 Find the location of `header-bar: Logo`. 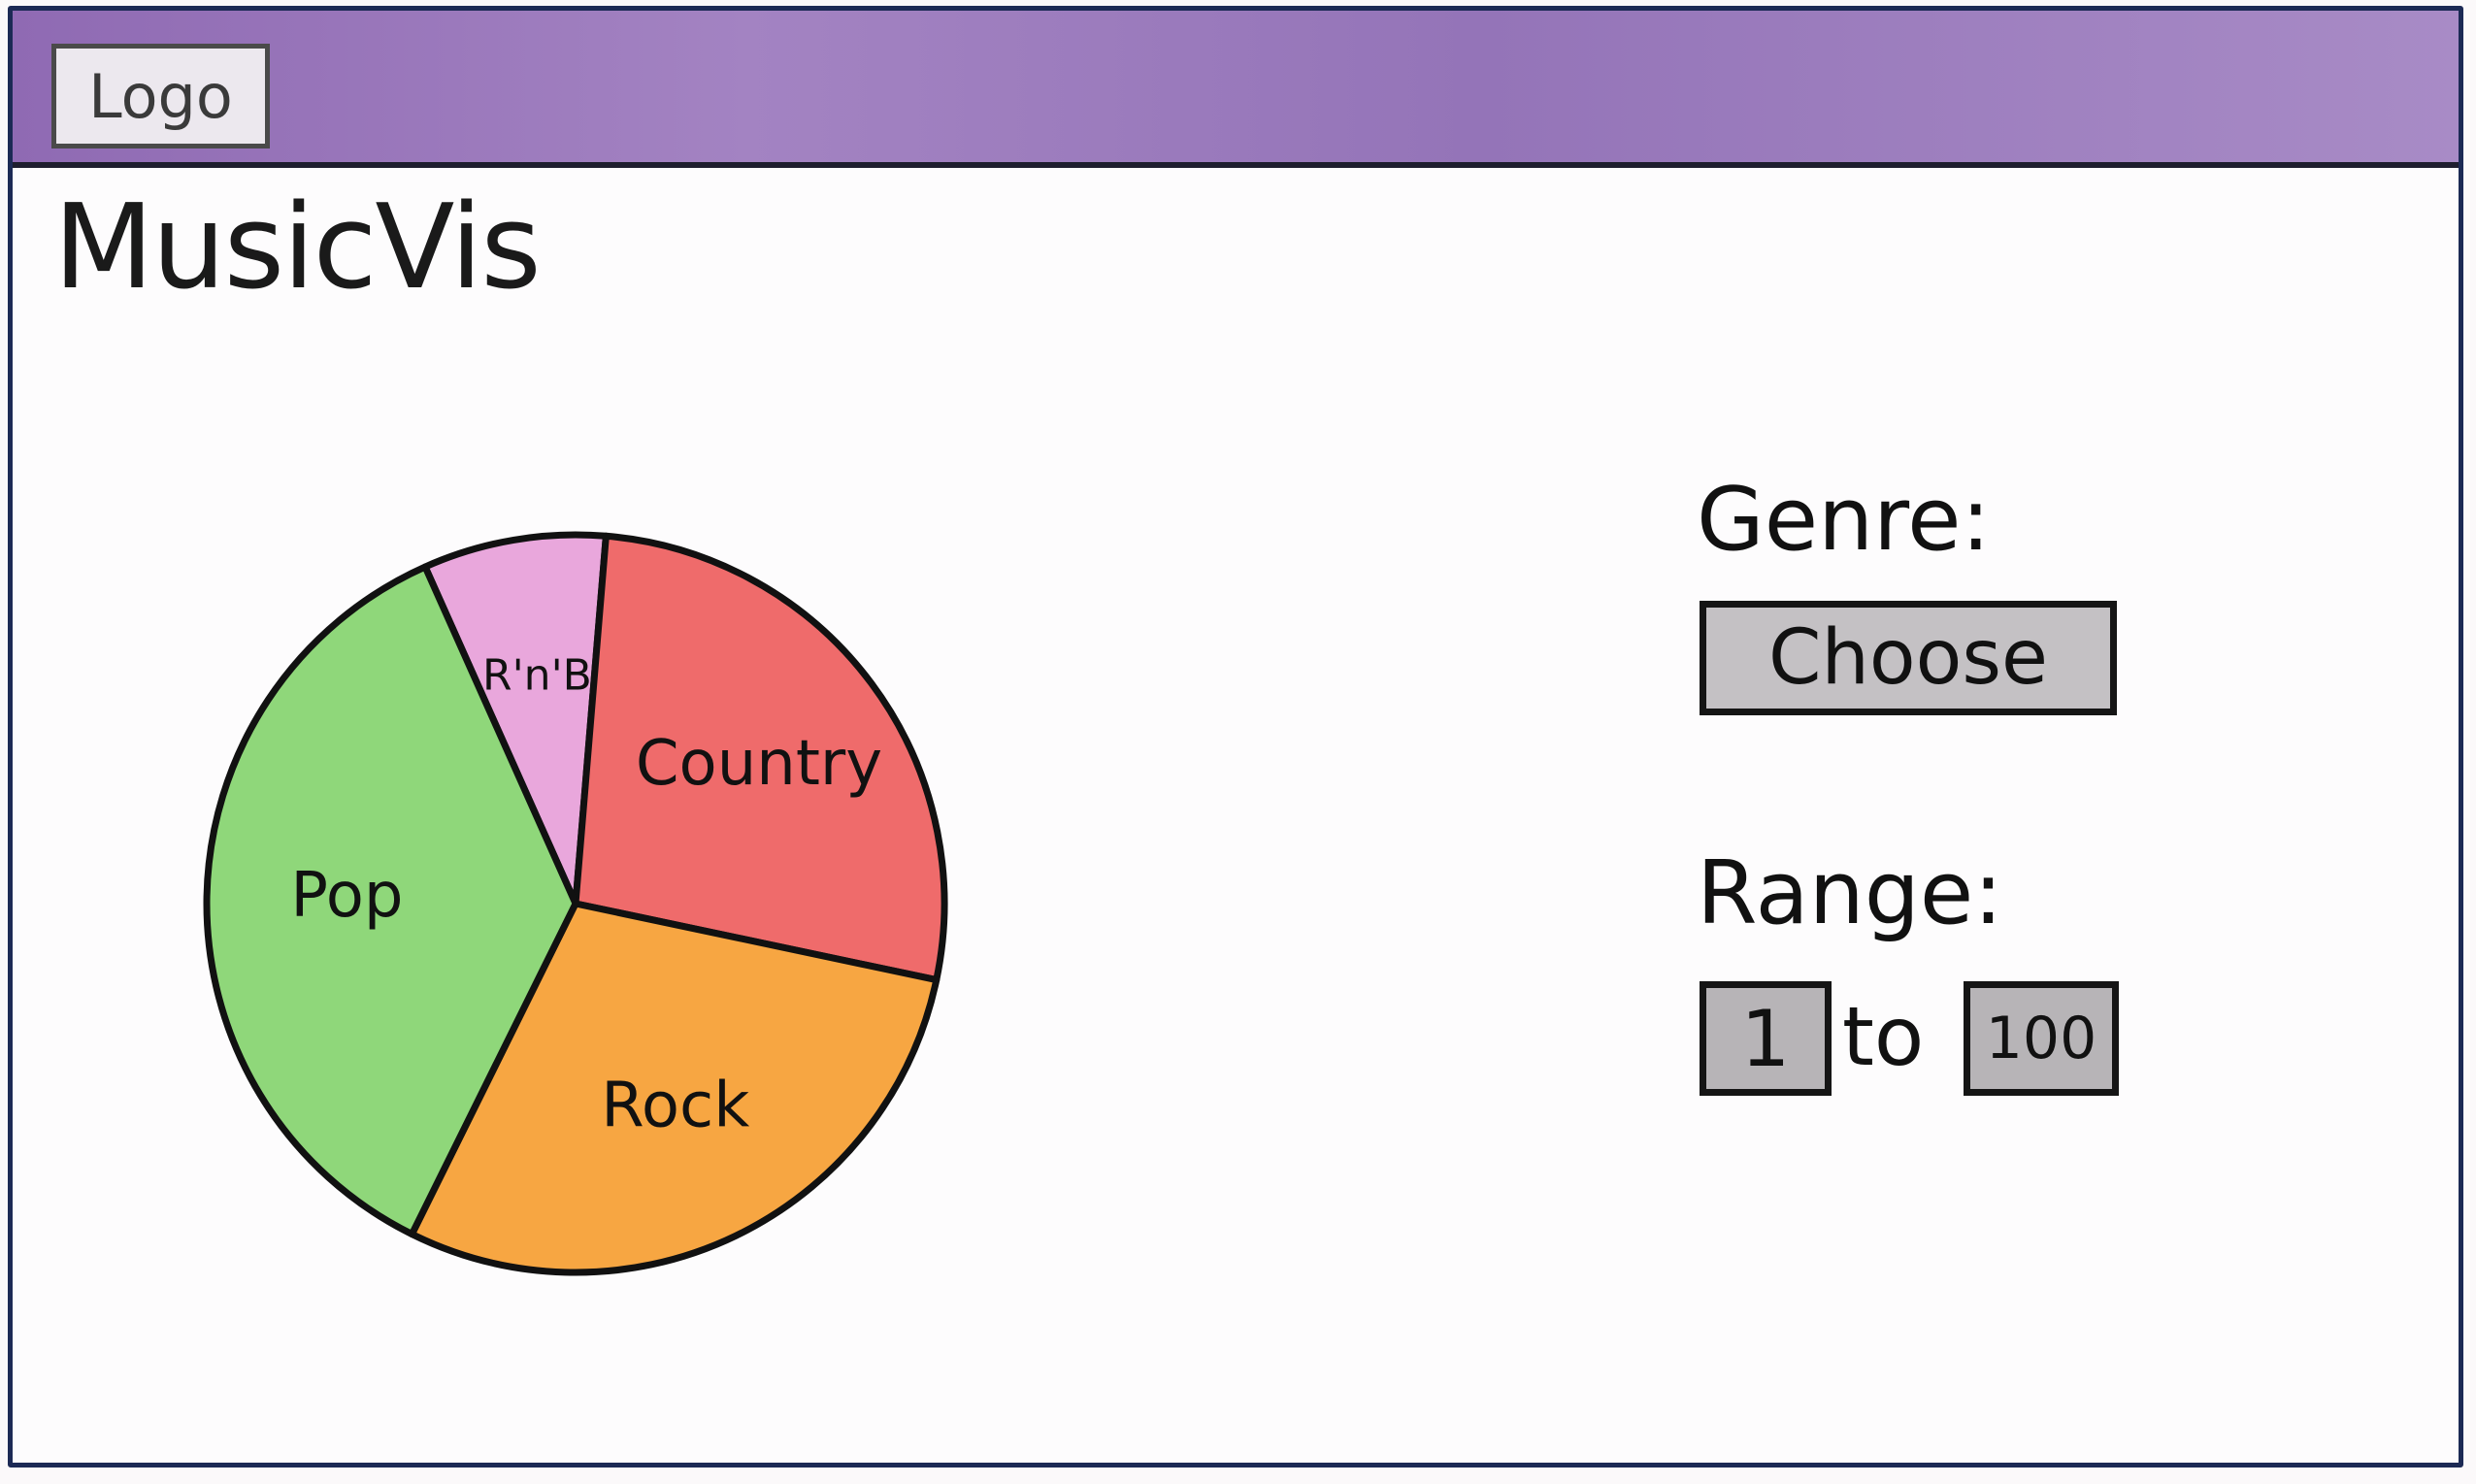

header-bar: Logo is located at coordinates (1236, 89).